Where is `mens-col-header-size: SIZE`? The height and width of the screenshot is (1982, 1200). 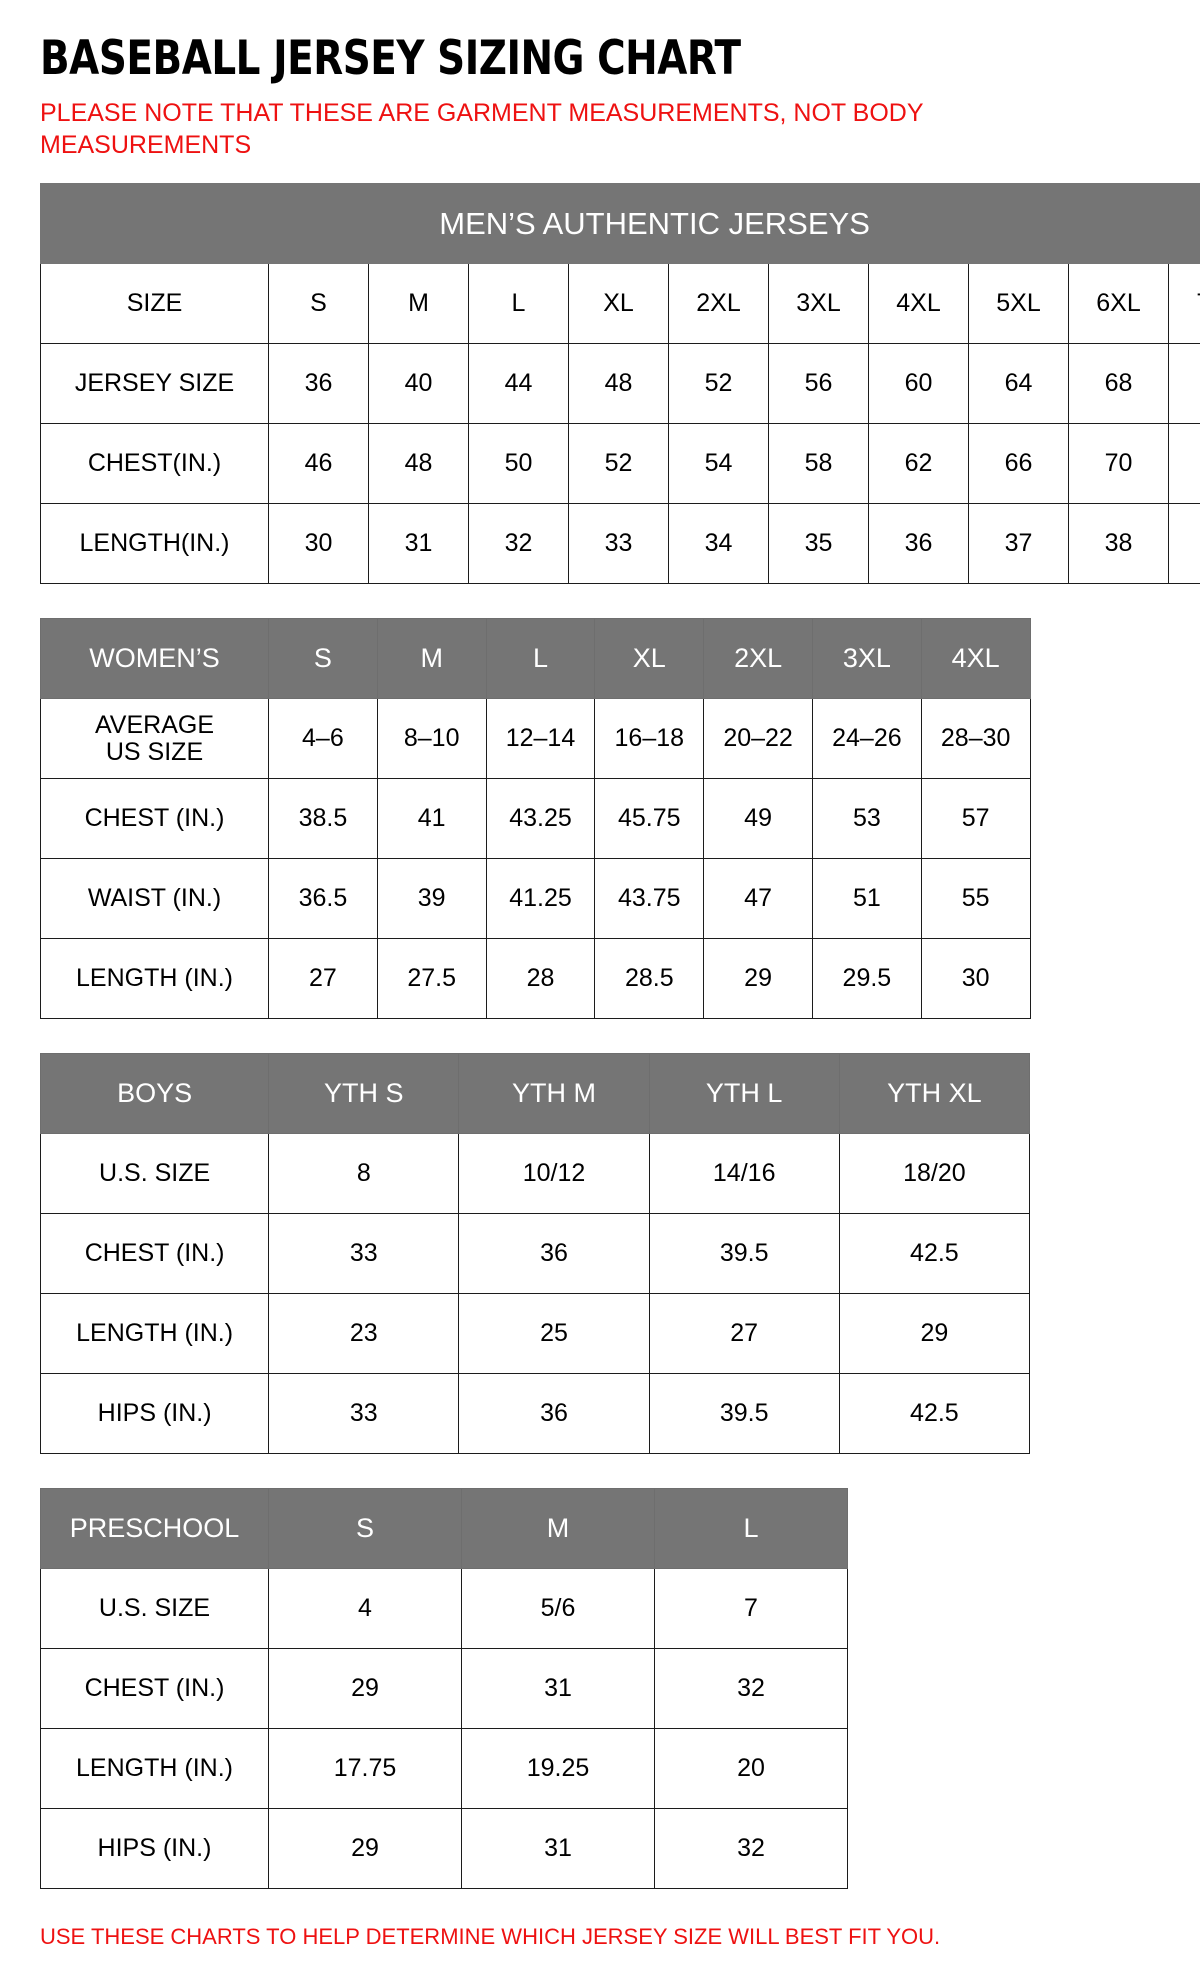 mens-col-header-size: SIZE is located at coordinates (155, 304).